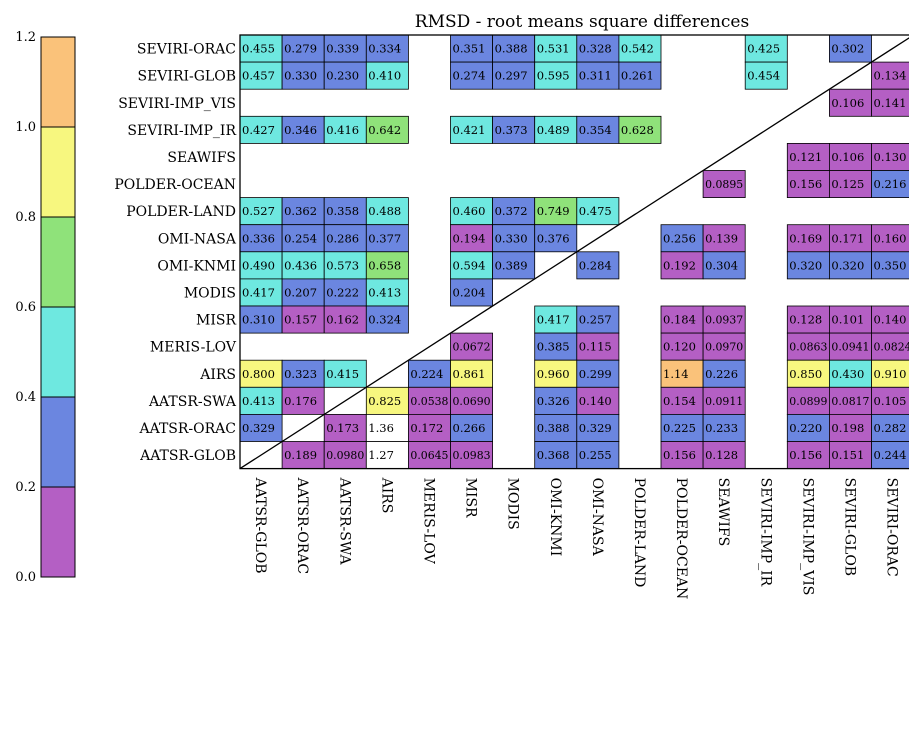 This screenshot has width=909, height=734. What do you see at coordinates (429, 455) in the screenshot?
I see `cell-value-label: 0.0645` at bounding box center [429, 455].